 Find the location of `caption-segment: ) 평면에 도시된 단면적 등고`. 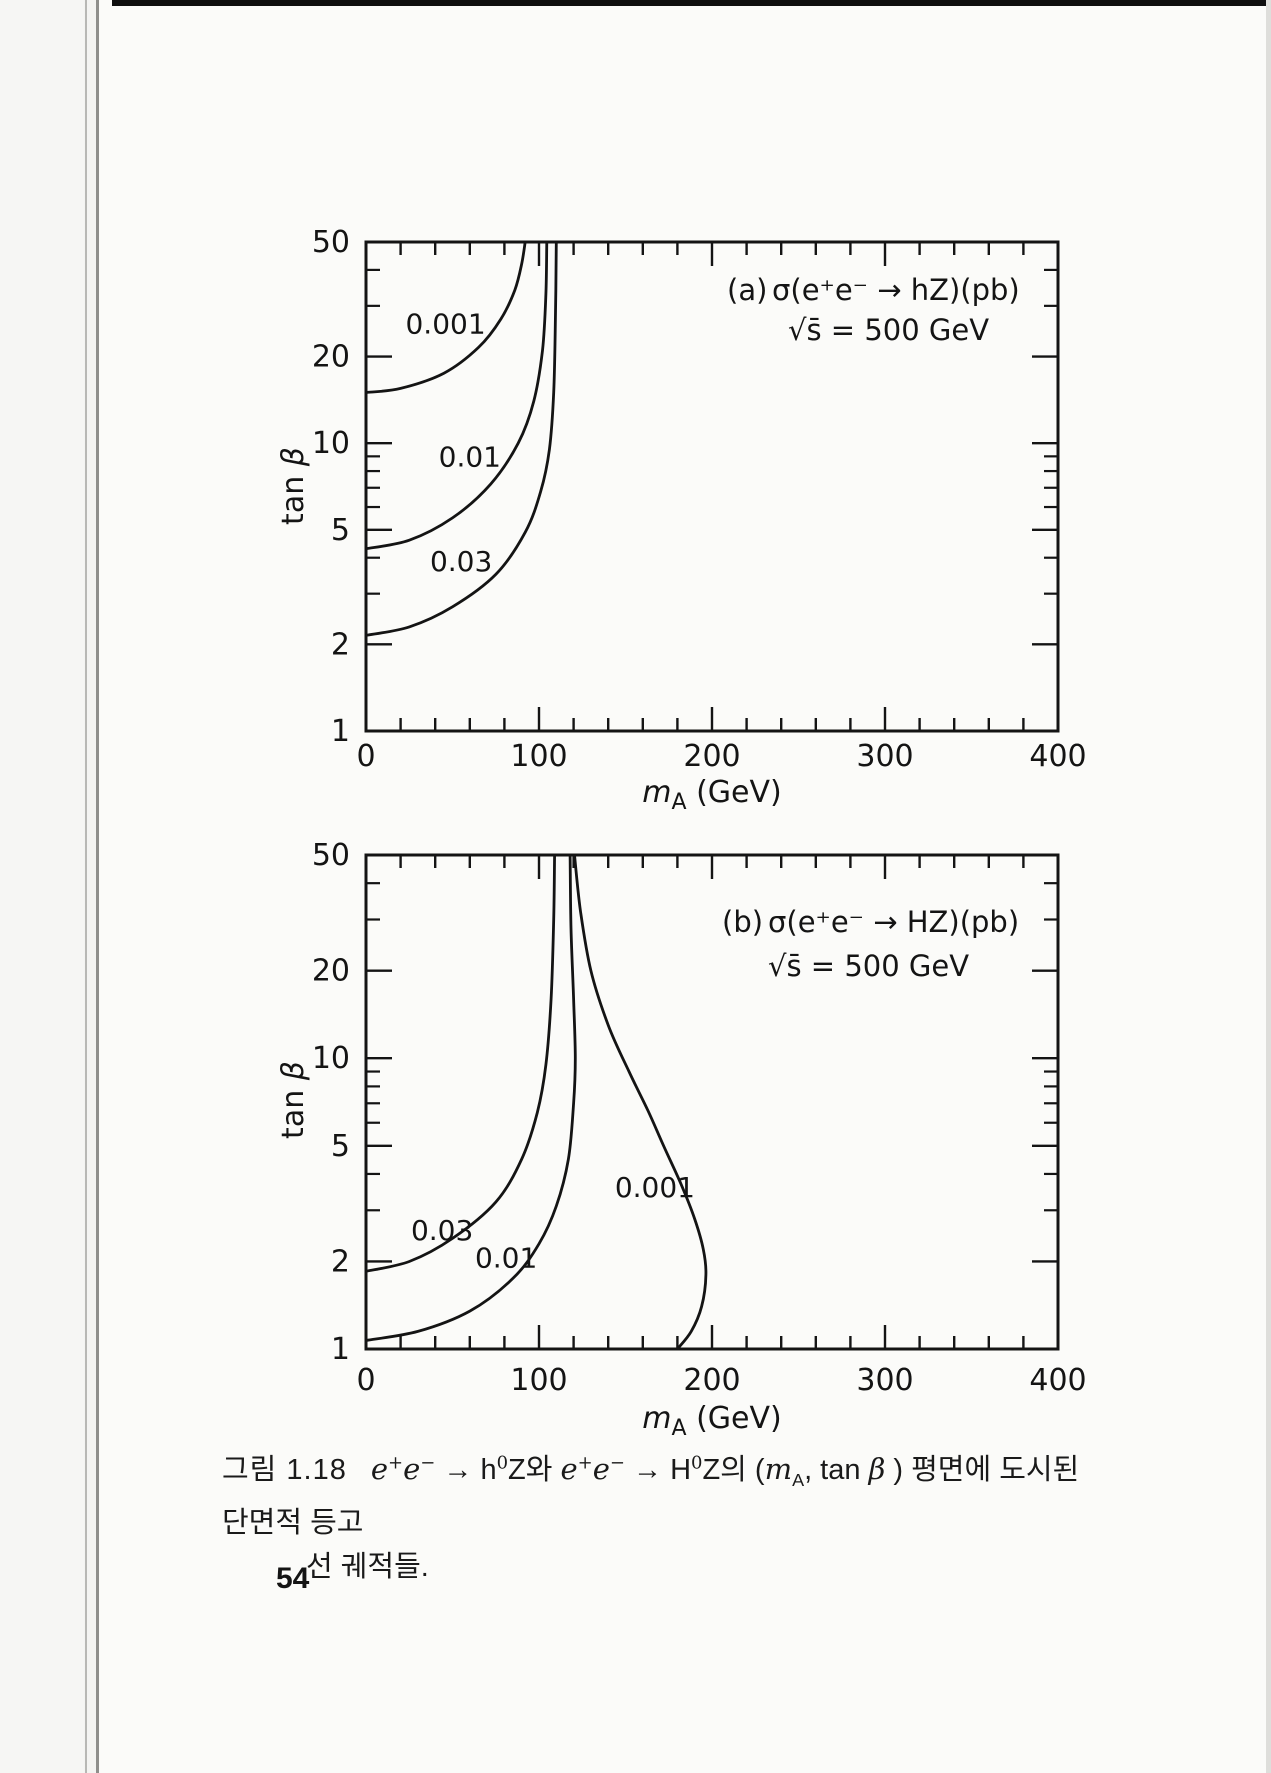

caption-segment: ) 평면에 도시된 단면적 등고 is located at coordinates (651, 1496).